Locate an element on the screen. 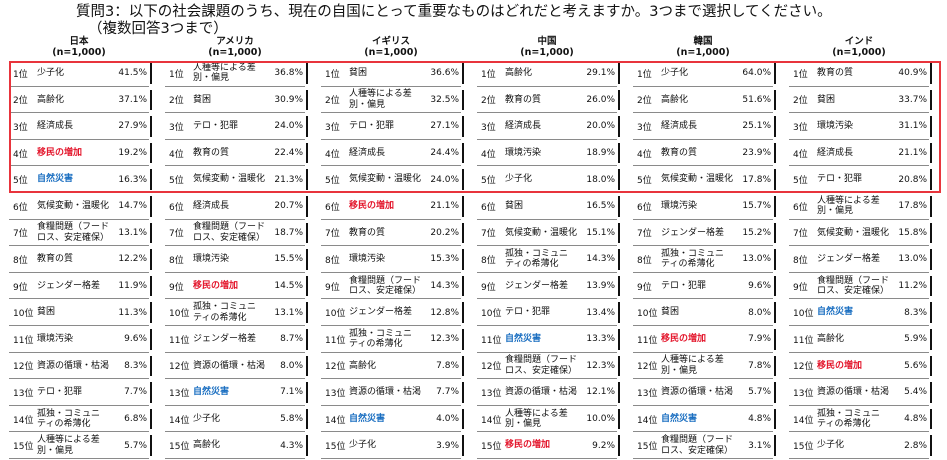  percentage-value: 12.3% is located at coordinates (600, 365).